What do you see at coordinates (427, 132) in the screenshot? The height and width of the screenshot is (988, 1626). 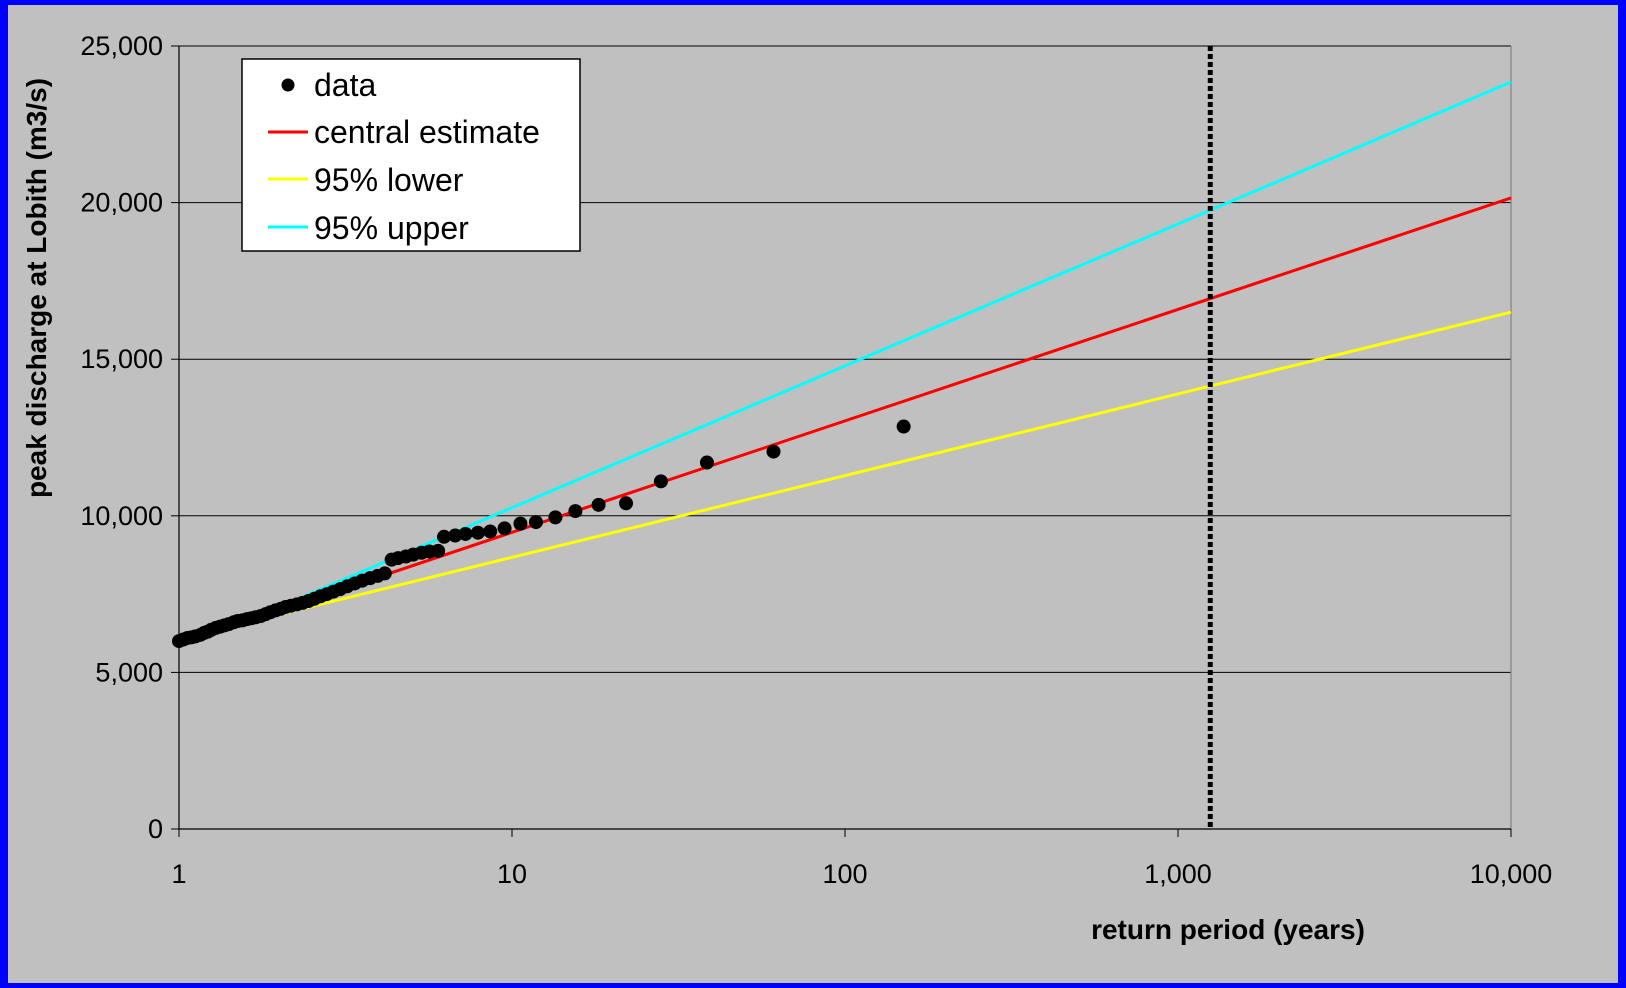 I see `legend-label-central: central estimate` at bounding box center [427, 132].